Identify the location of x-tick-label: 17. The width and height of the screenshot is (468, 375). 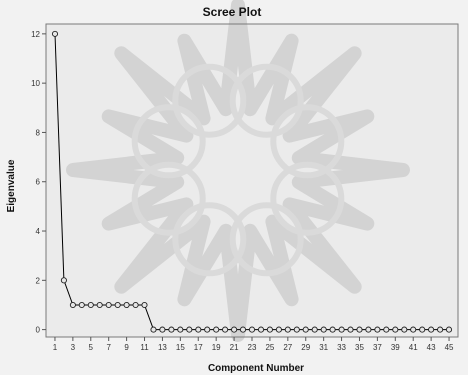
(198, 347).